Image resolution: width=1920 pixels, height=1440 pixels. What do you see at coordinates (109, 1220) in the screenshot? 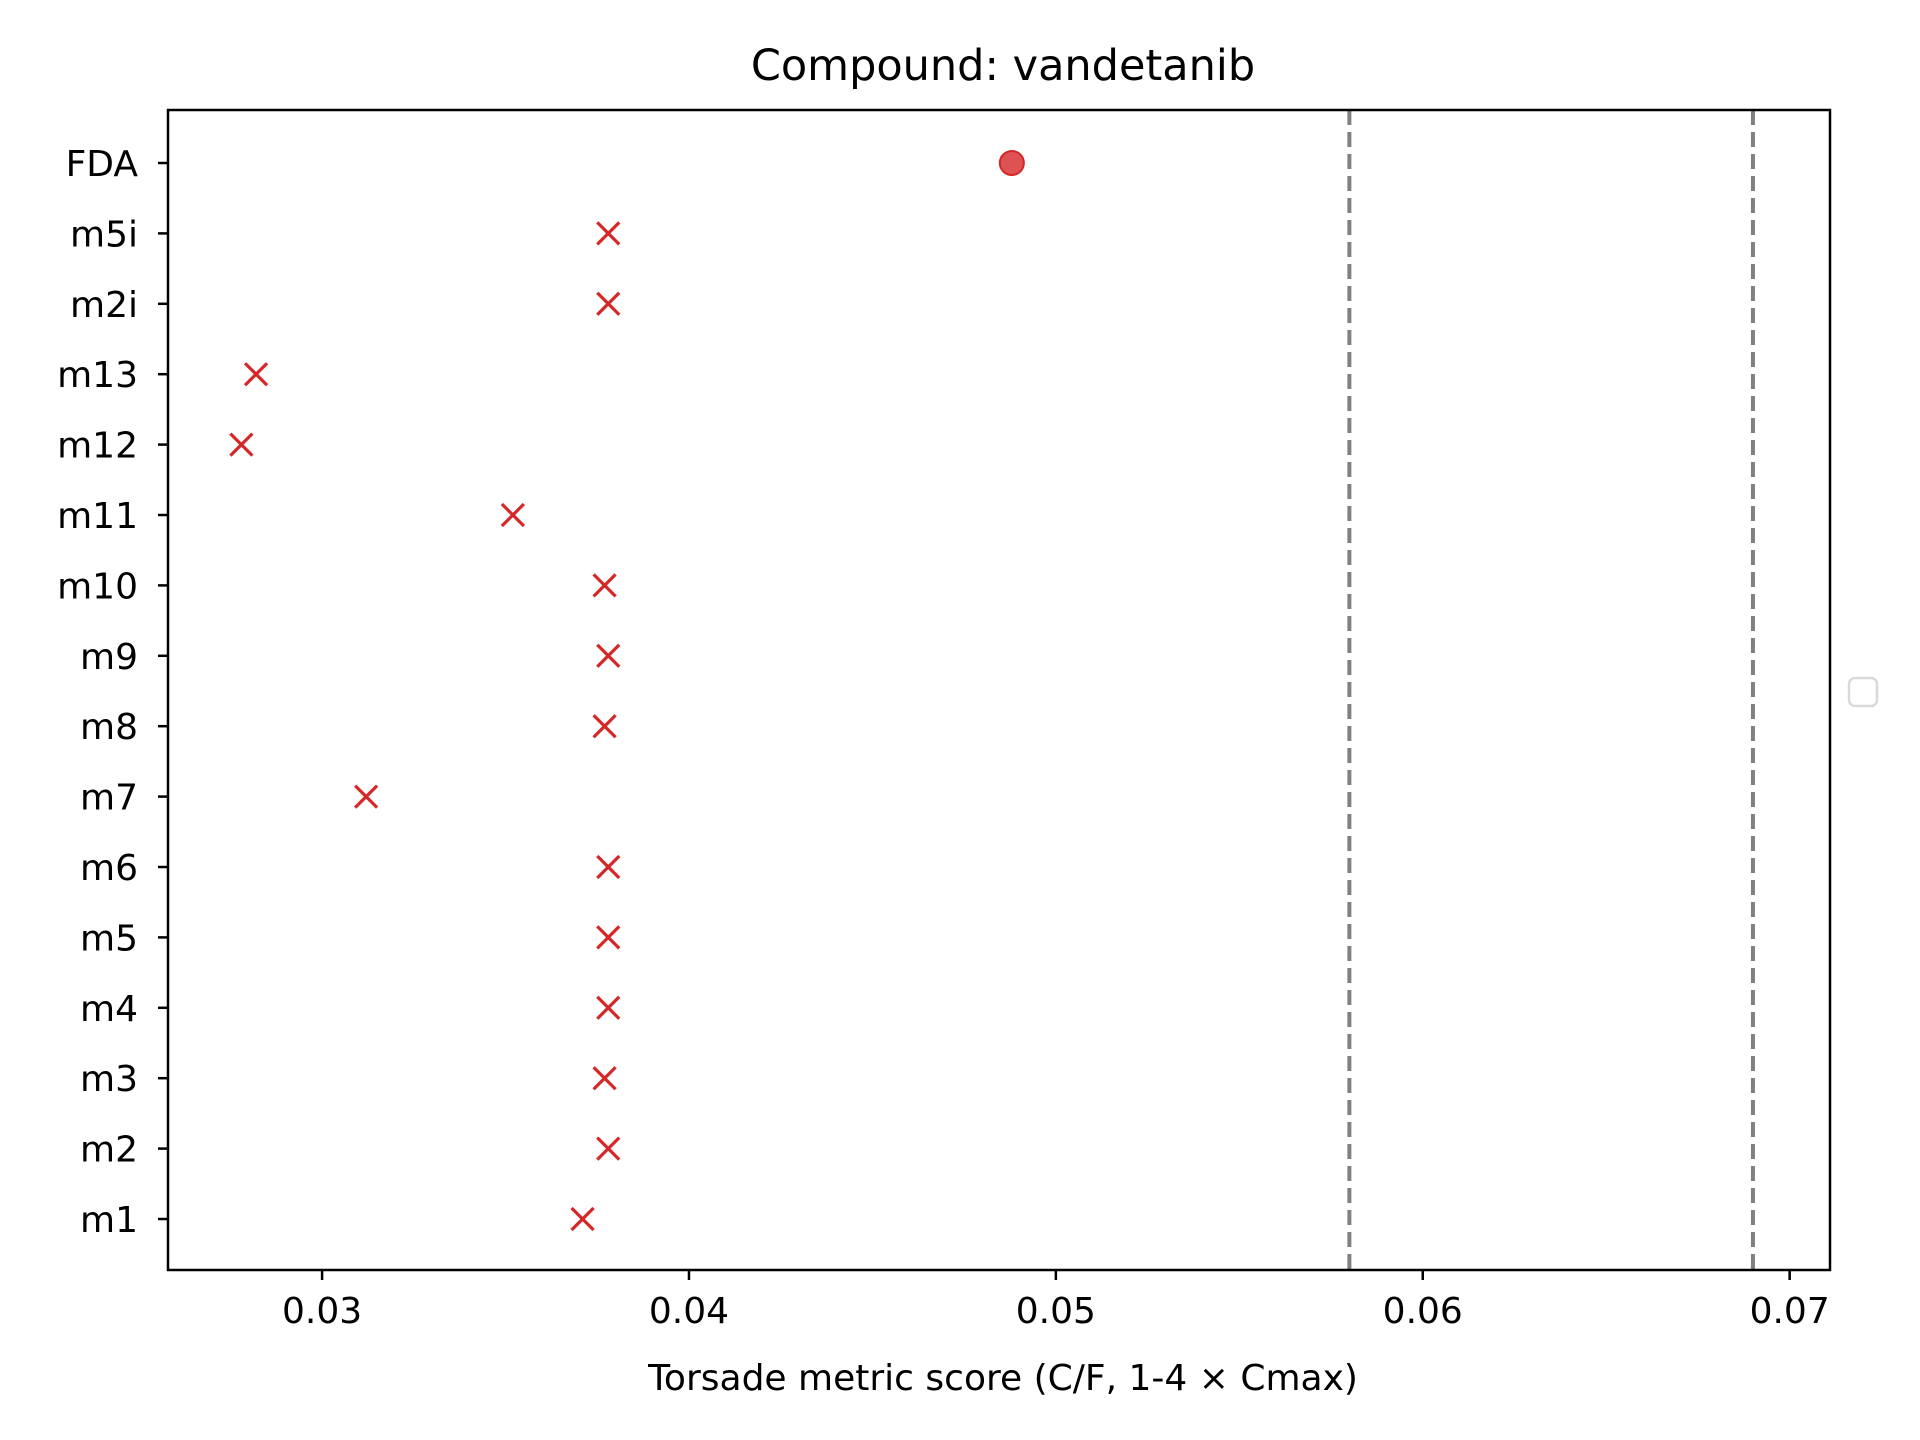
I see `y-tick-label: m1` at bounding box center [109, 1220].